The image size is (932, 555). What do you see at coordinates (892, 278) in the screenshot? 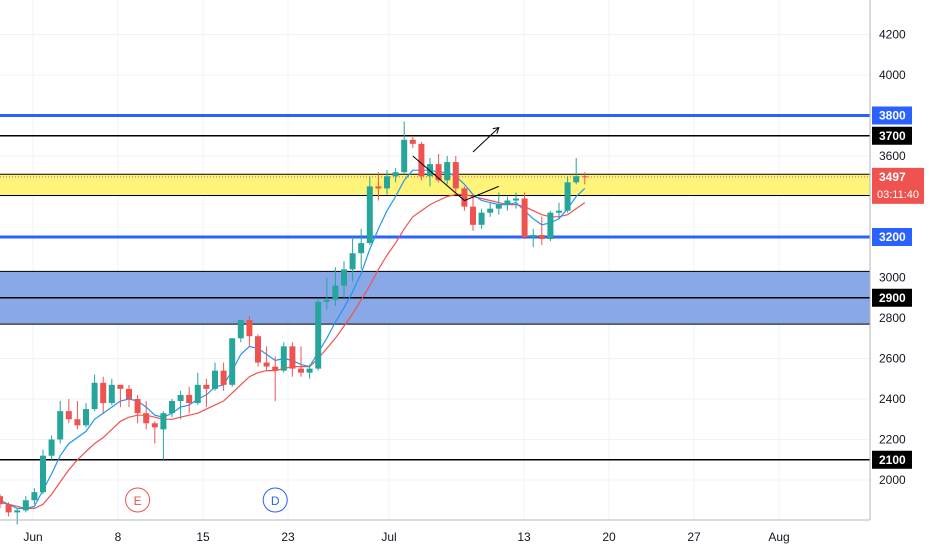
I see `price-tick-label: 3000` at bounding box center [892, 278].